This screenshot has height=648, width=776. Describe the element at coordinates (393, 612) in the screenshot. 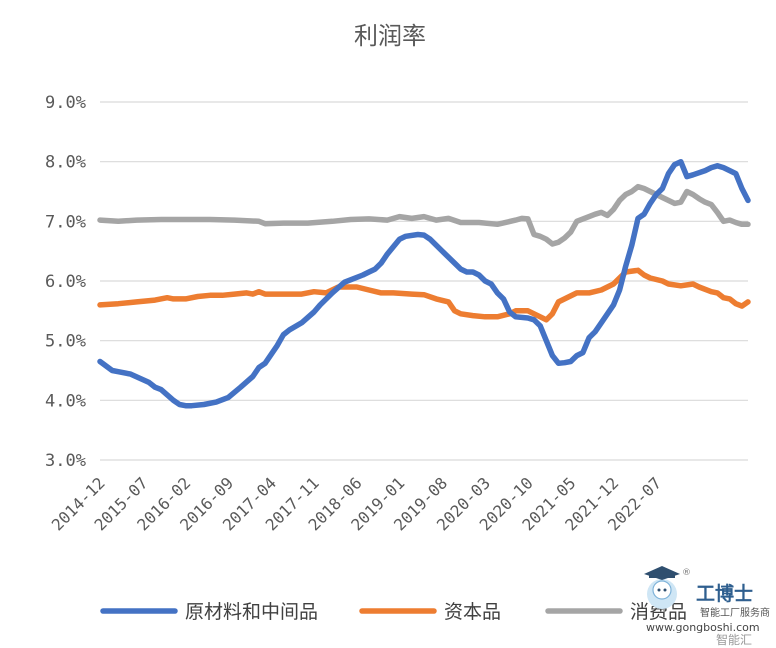

I see `legend: 原材料和中间品 资本品 消费品` at that location.